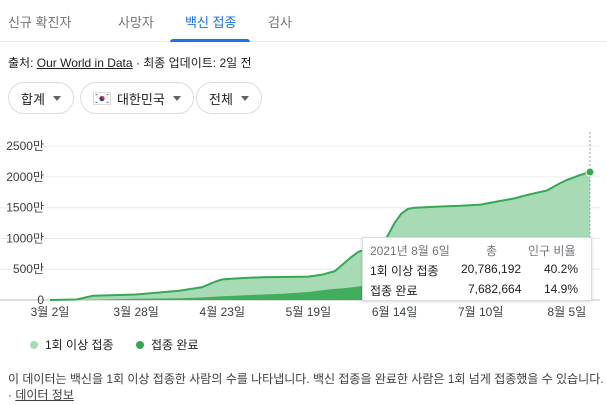  What do you see at coordinates (25, 177) in the screenshot?
I see `y-tick-label: 2000만` at bounding box center [25, 177].